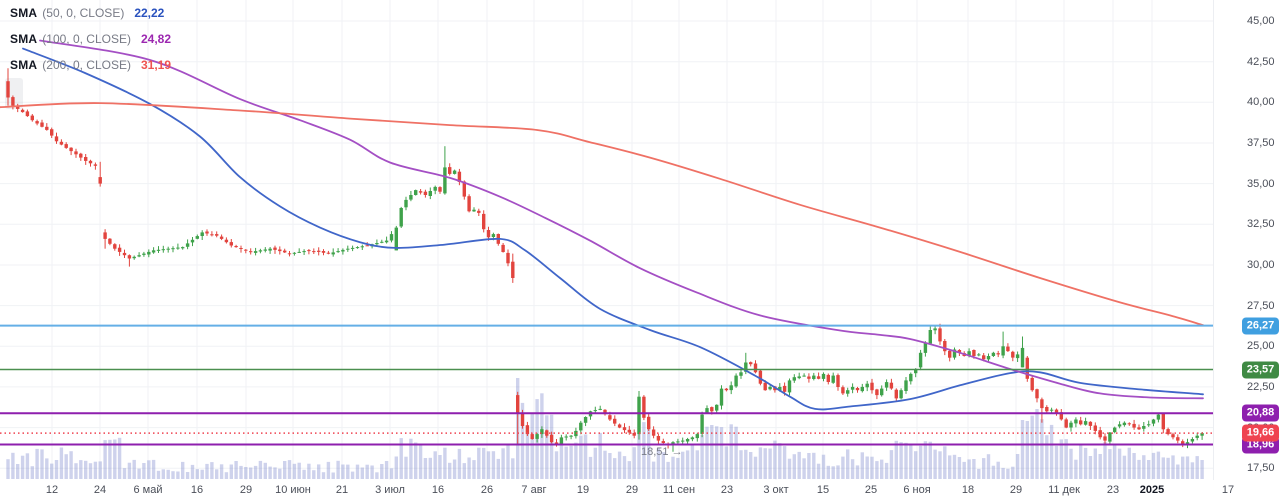 The width and height of the screenshot is (1280, 500). Describe the element at coordinates (1152, 490) in the screenshot. I see `time-axis-label: 2025` at that location.